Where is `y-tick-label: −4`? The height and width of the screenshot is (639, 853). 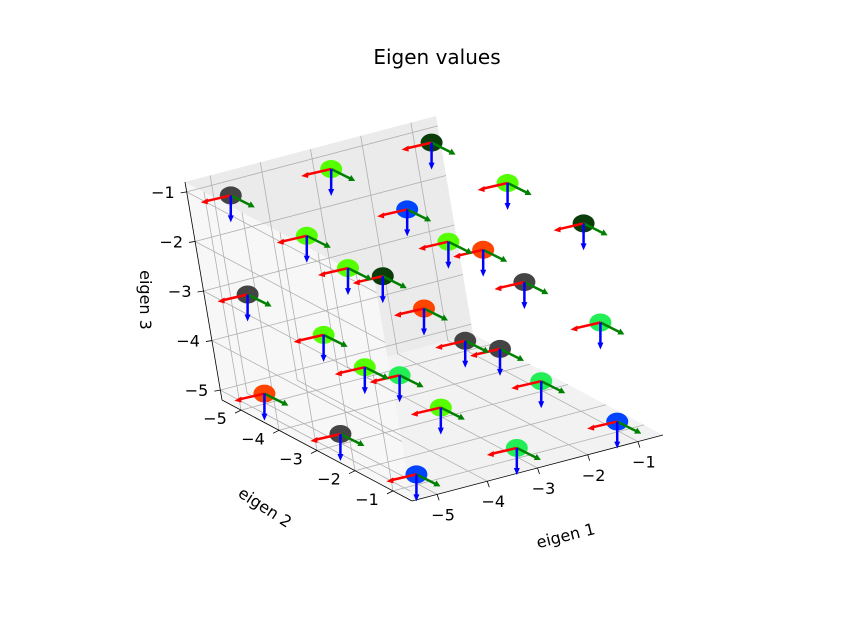
y-tick-label: −4 is located at coordinates (253, 438).